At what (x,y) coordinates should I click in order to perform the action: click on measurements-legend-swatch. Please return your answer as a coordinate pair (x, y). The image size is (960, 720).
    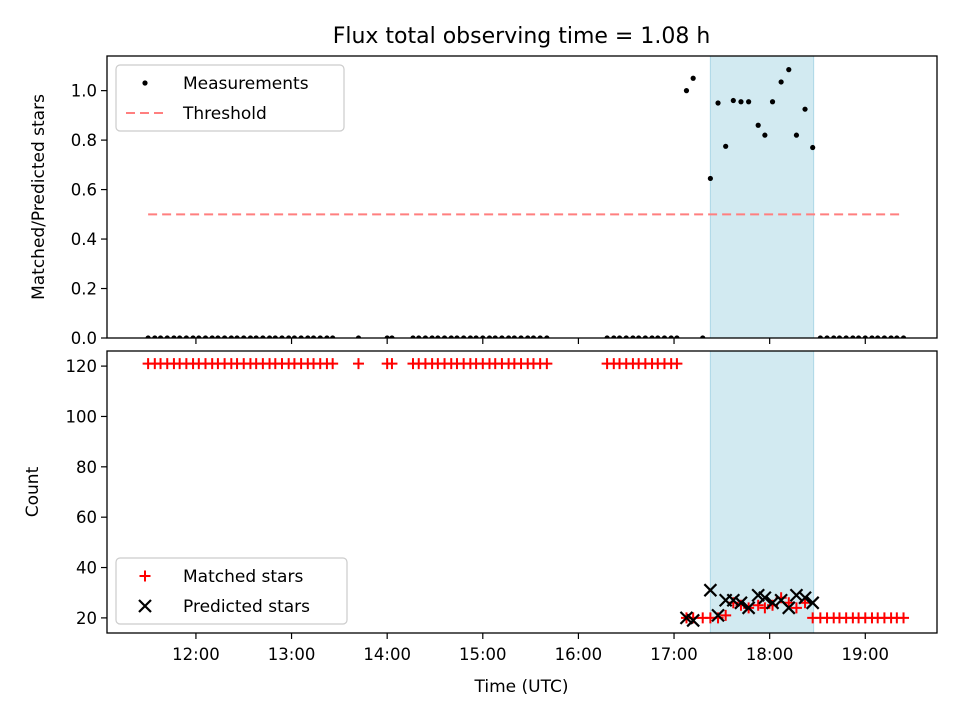
    Looking at the image, I should click on (145, 83).